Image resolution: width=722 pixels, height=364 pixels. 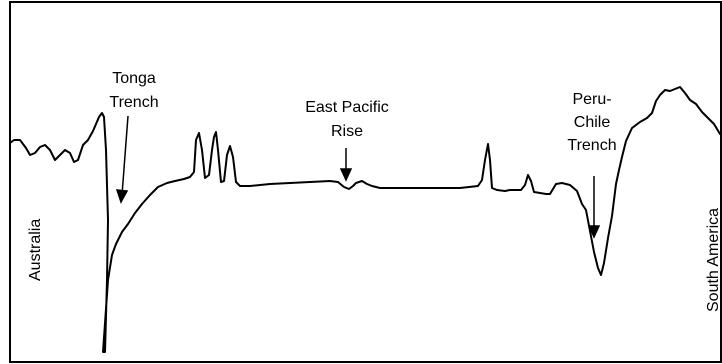 What do you see at coordinates (347, 131) in the screenshot?
I see `east-pacific-rise-label-line2: Rise` at bounding box center [347, 131].